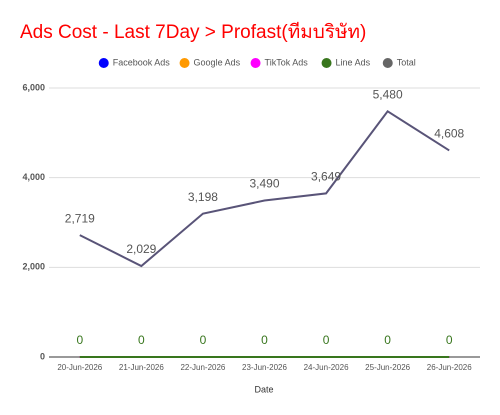 The width and height of the screenshot is (500, 415). I want to click on x-tick-label: 21-Jun-2026, so click(141, 367).